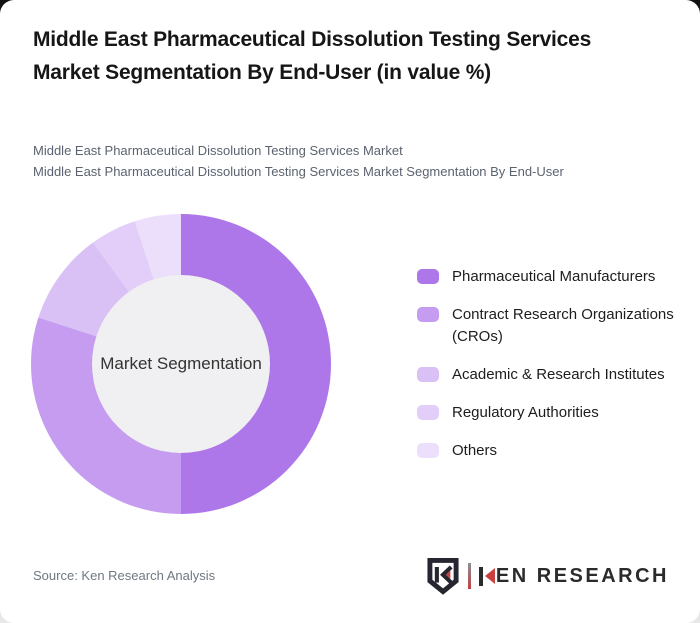 Image resolution: width=700 pixels, height=623 pixels. What do you see at coordinates (582, 575) in the screenshot?
I see `logo-wordmark-text: EN RESEARCH` at bounding box center [582, 575].